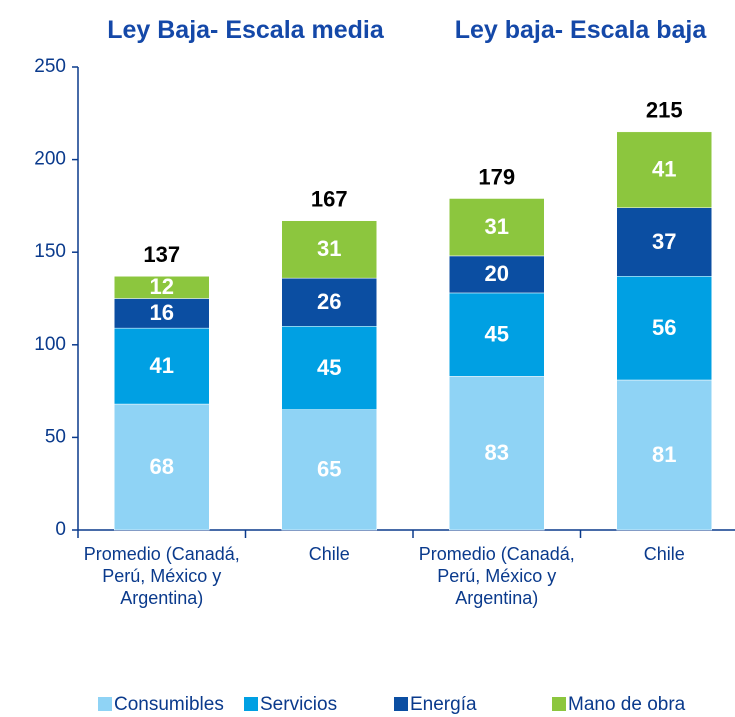 This screenshot has width=735, height=717. I want to click on value-label: 65, so click(329, 469).